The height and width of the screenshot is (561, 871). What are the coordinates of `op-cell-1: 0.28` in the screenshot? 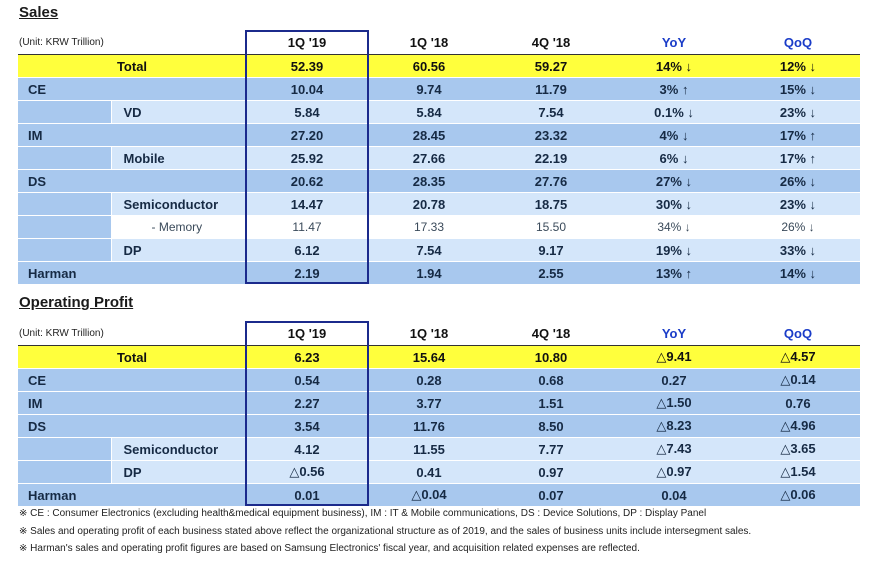 It's located at (429, 380).